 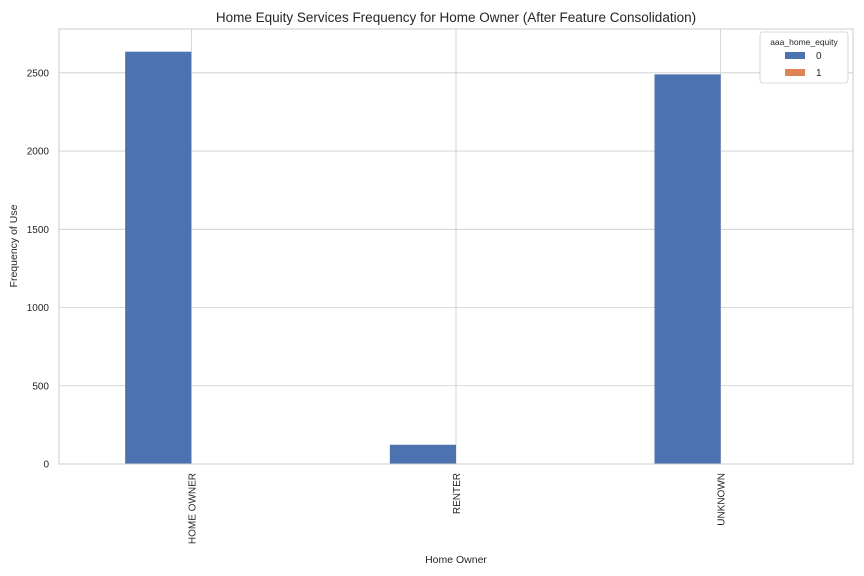 What do you see at coordinates (804, 42) in the screenshot?
I see `legend-title: aaa_home_equity` at bounding box center [804, 42].